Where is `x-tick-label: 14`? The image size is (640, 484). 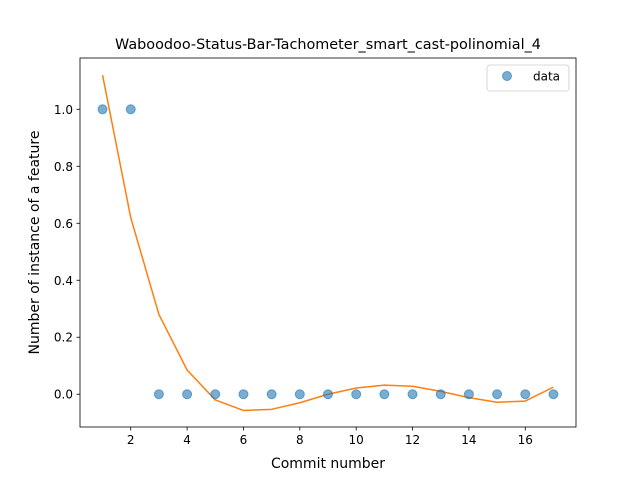 x-tick-label: 14 is located at coordinates (468, 440).